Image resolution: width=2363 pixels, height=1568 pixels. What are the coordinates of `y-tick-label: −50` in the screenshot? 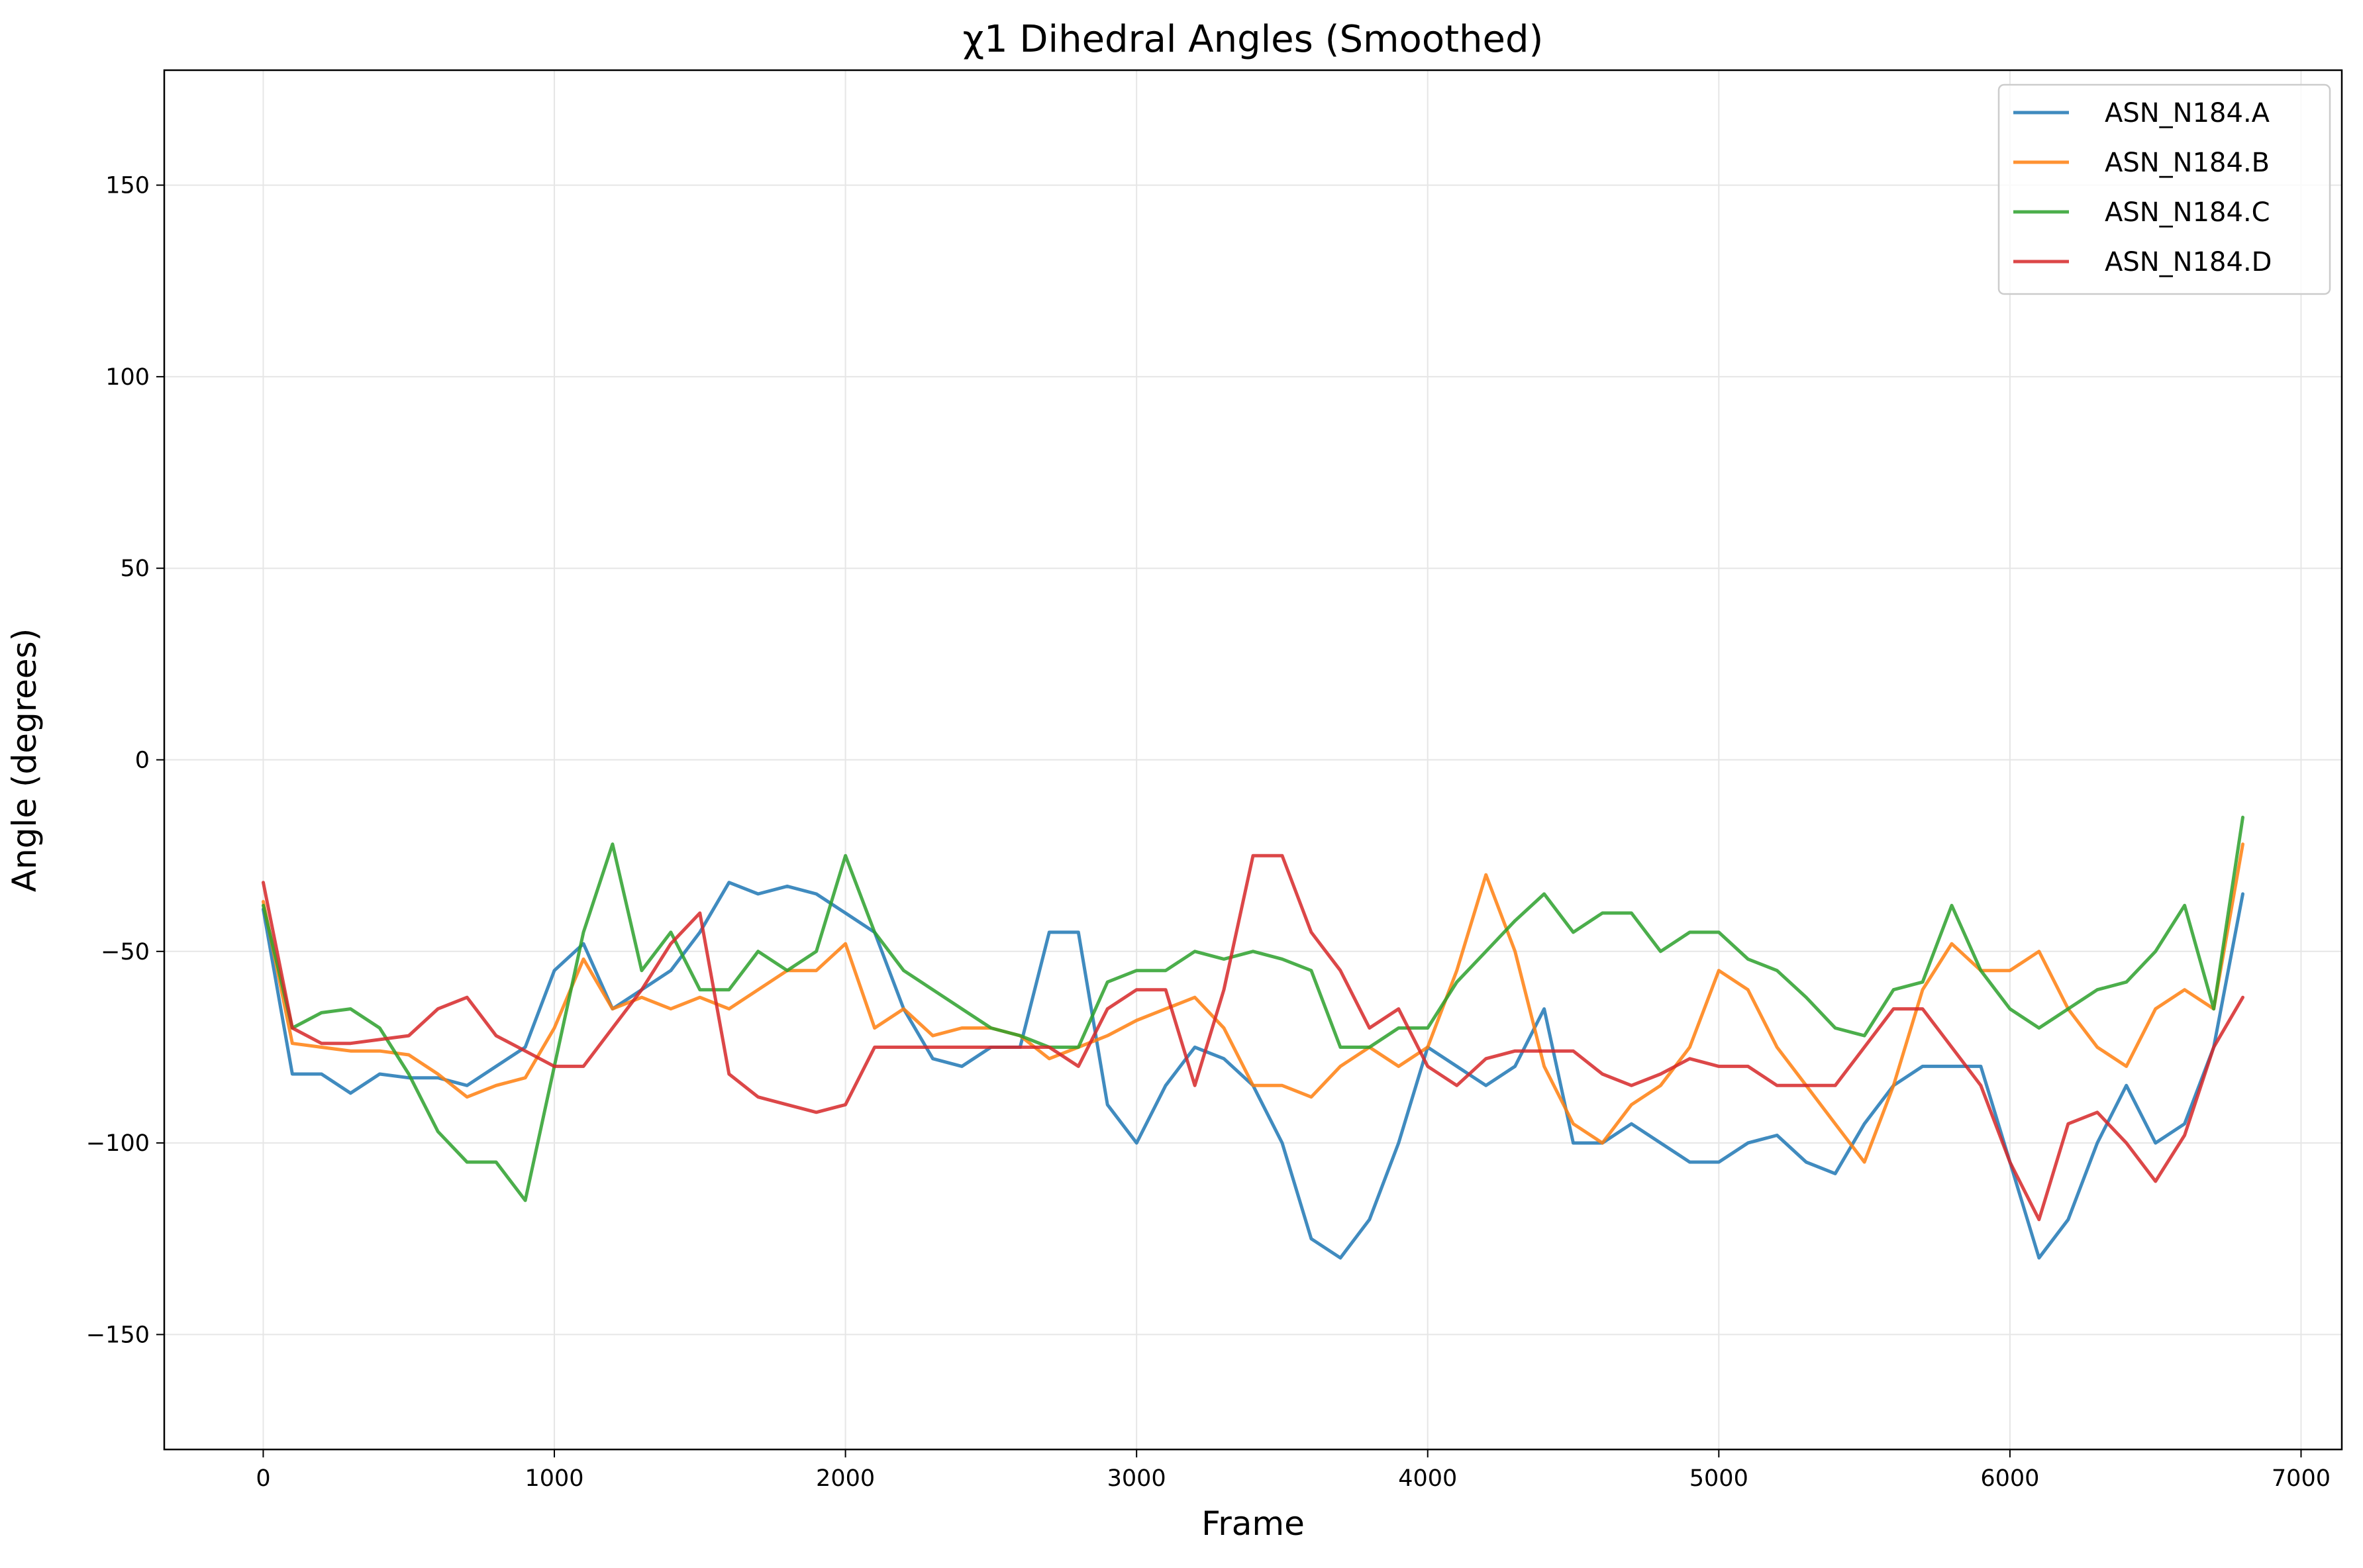 It's located at (126, 952).